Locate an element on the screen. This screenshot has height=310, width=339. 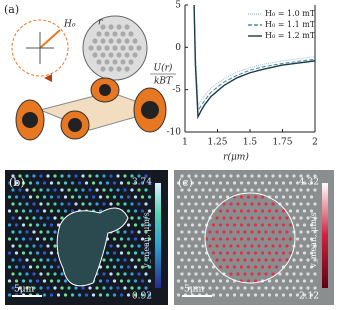
colorbar-max: 4.32 is located at coordinates (309, 183).